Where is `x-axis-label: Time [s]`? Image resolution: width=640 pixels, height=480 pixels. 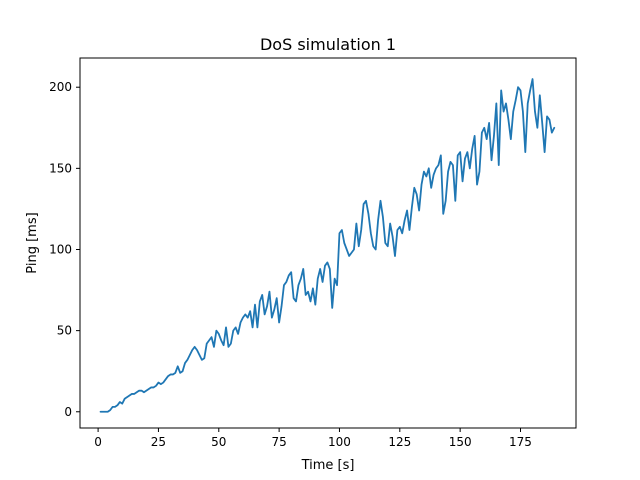
x-axis-label: Time [s] is located at coordinates (328, 465).